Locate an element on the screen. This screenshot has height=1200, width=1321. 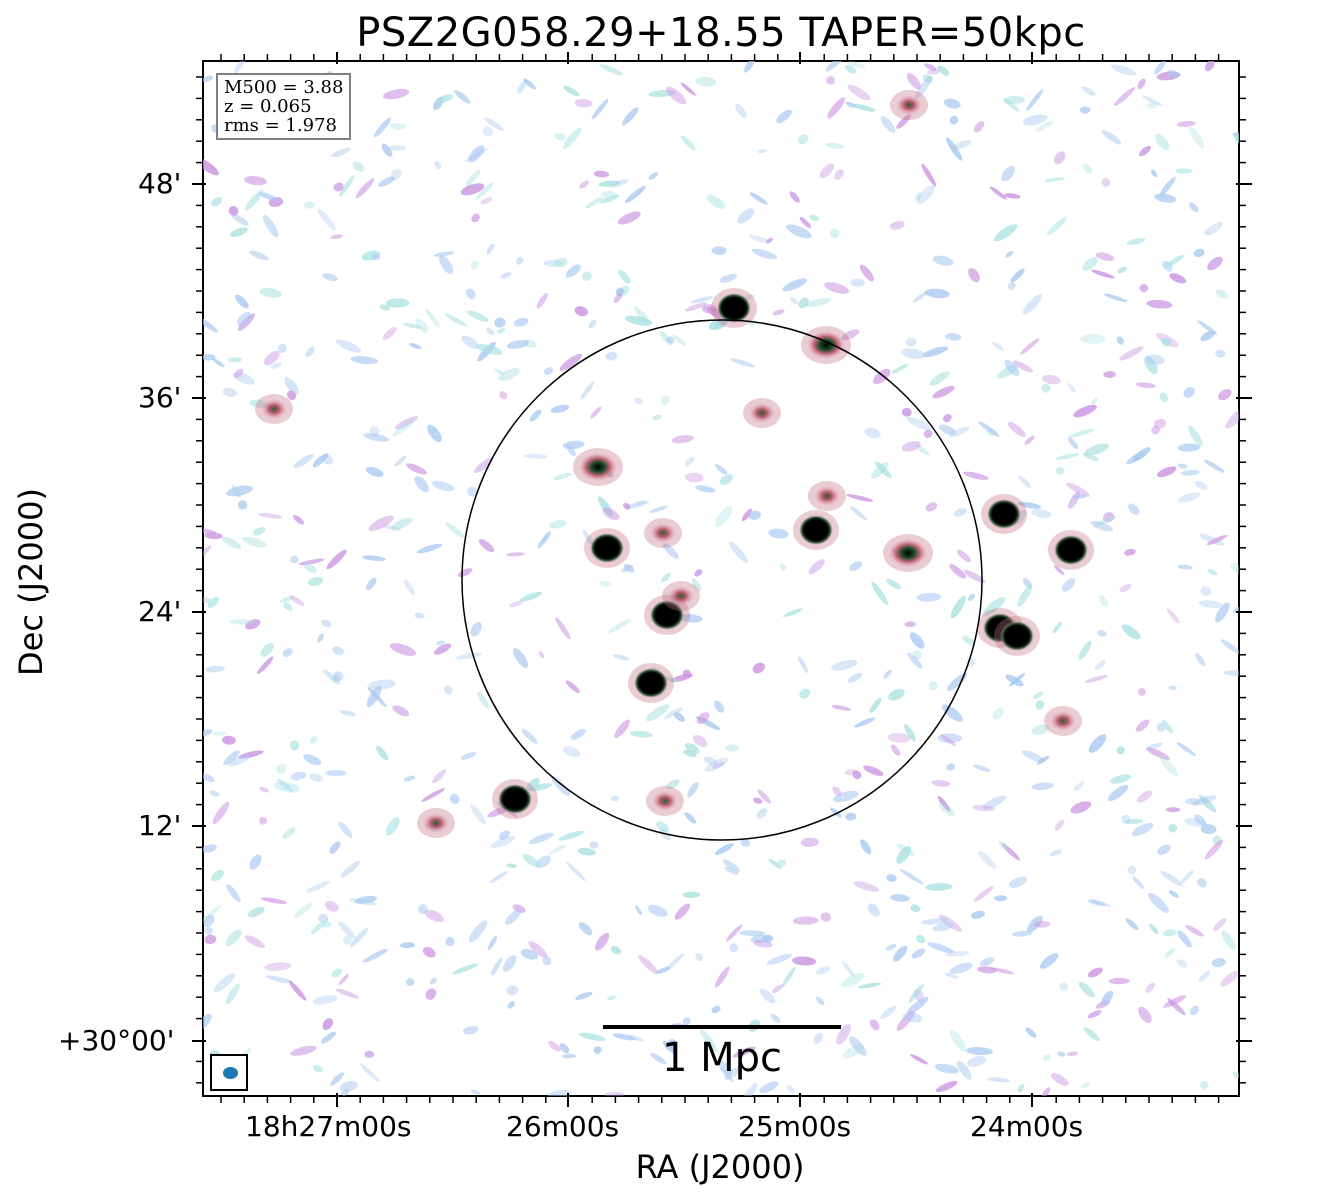
m500-label: M500 = 3.88 is located at coordinates (284, 87).